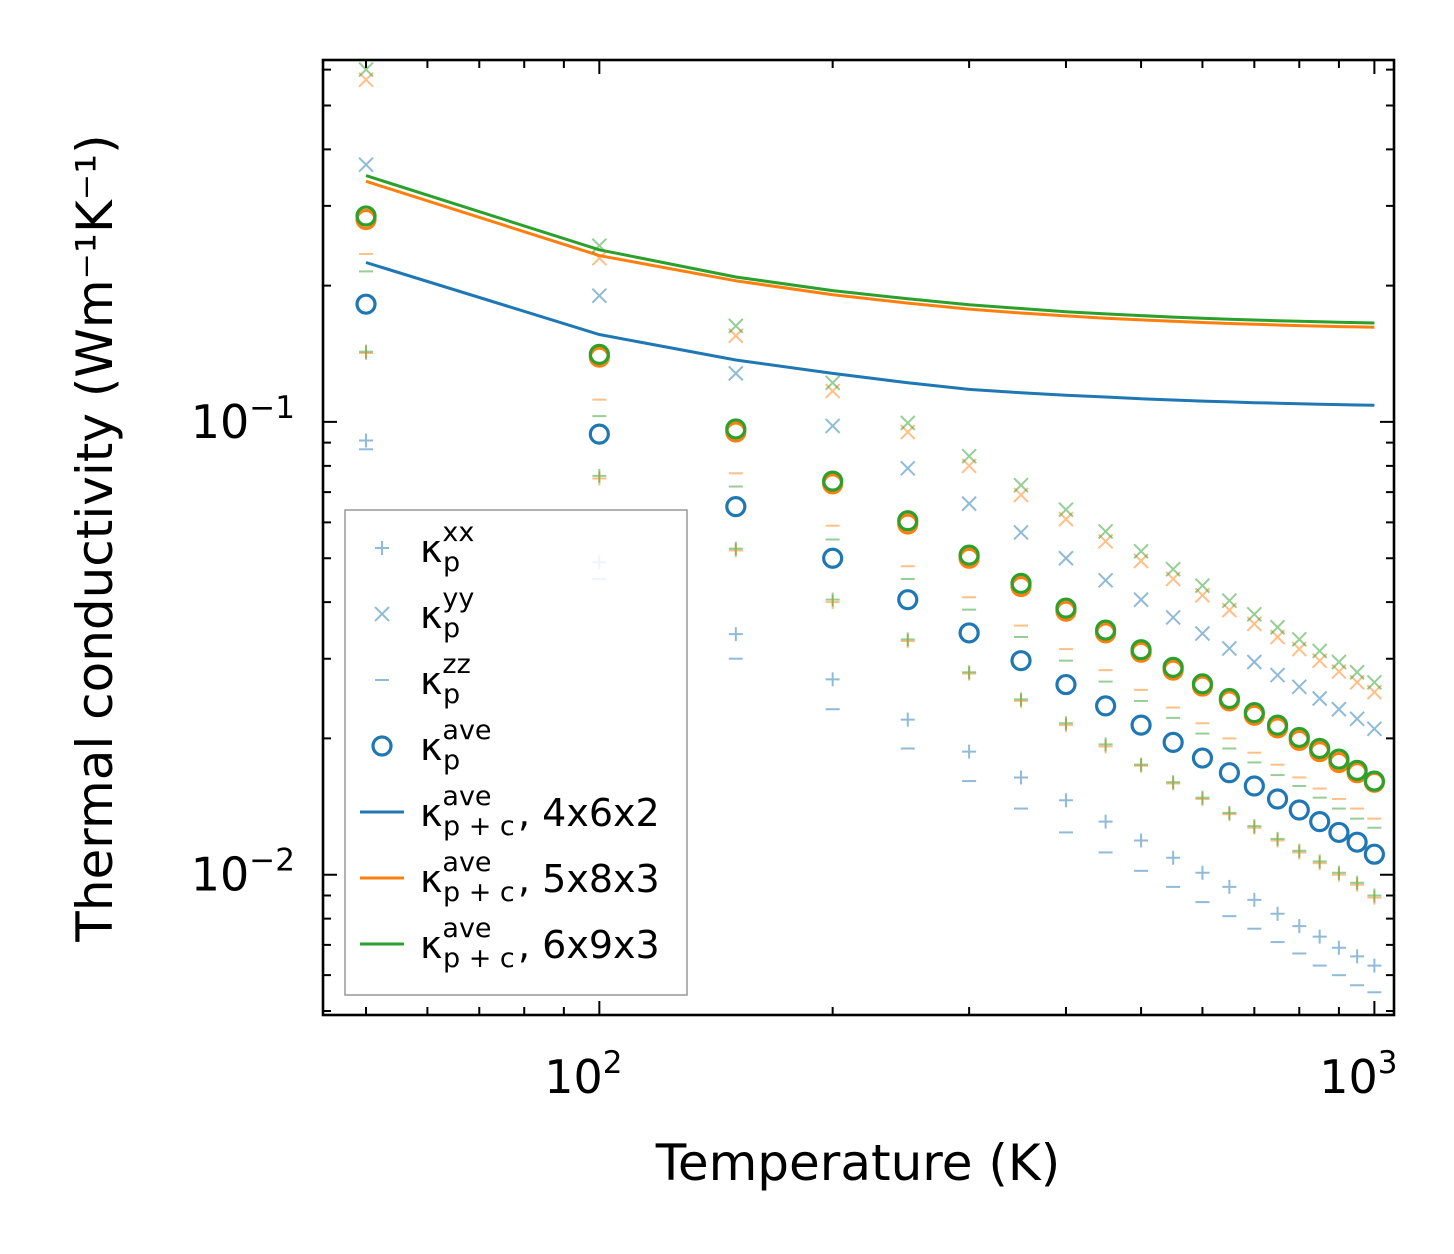 The height and width of the screenshot is (1254, 1454). I want to click on legend-label: κave p + c, 5x8x3, so click(540, 877).